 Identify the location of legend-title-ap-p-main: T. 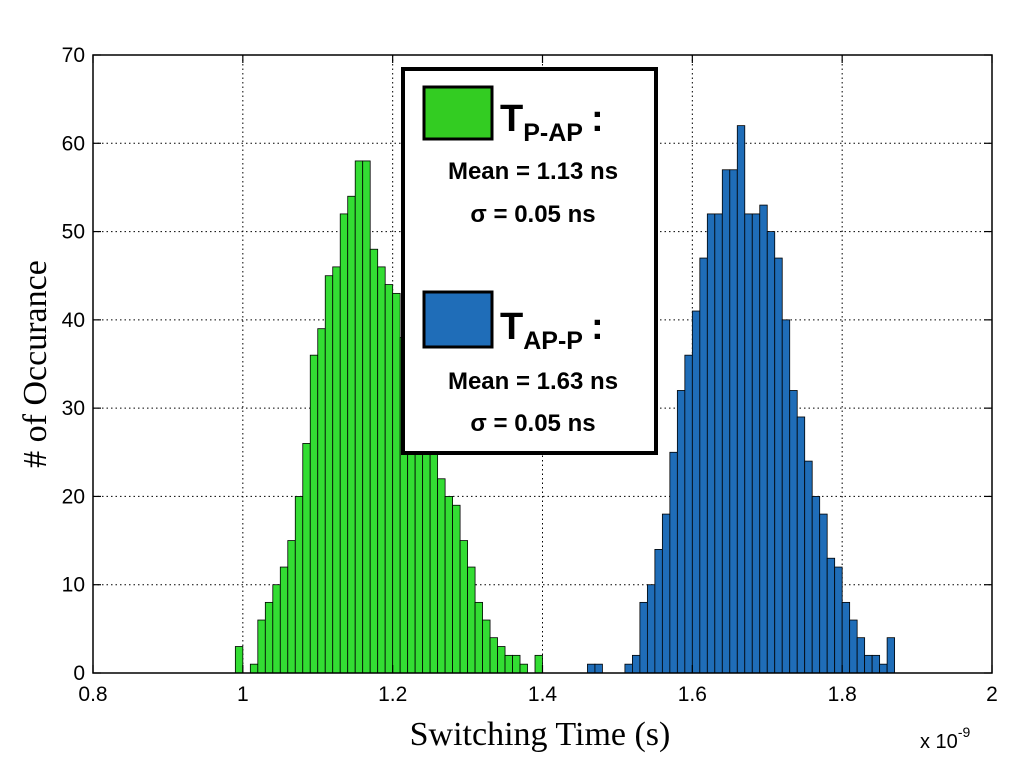
(511, 327).